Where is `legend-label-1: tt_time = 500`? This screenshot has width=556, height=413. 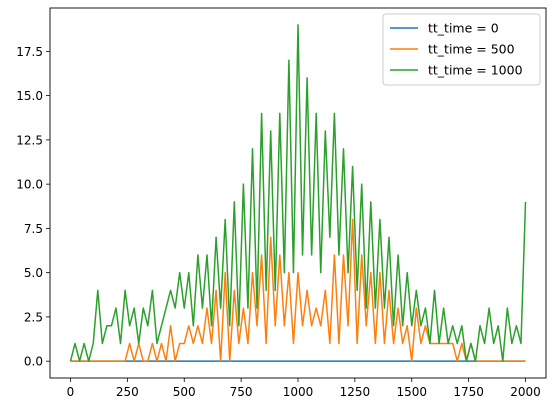 legend-label-1: tt_time = 500 is located at coordinates (471, 49).